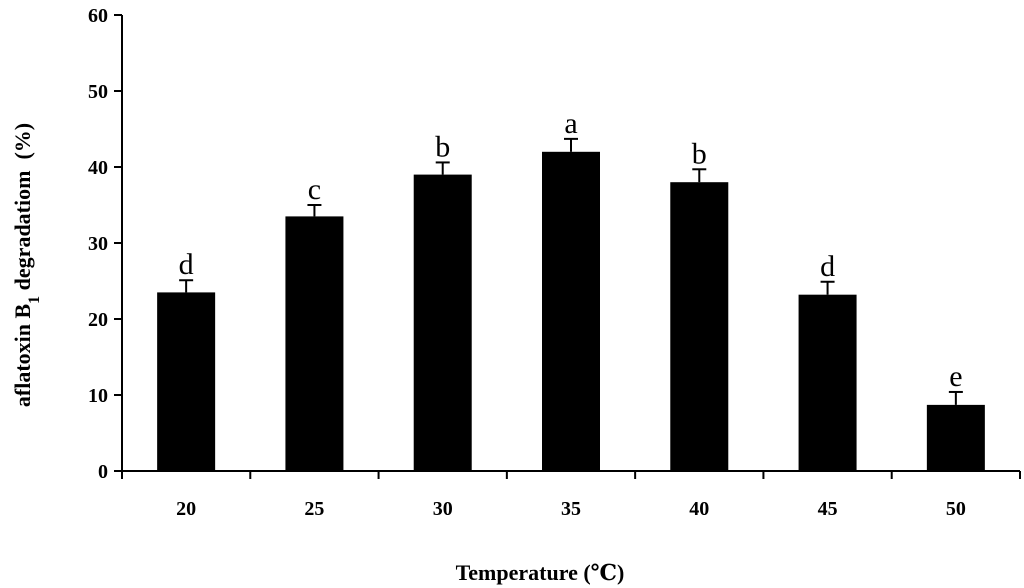  Describe the element at coordinates (314, 189) in the screenshot. I see `significance-label: c` at that location.